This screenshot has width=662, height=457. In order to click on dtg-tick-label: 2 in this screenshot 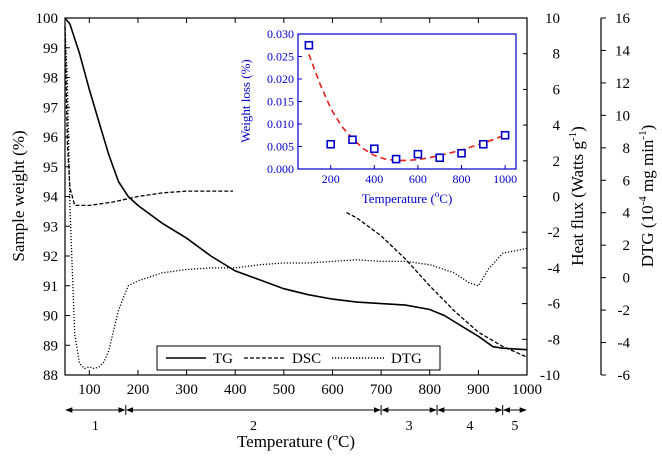, I will do `click(627, 246)`.